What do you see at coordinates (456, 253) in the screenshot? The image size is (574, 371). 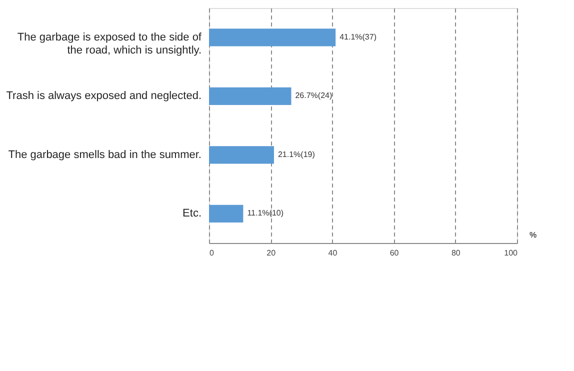 I see `x-tick-label: 80` at bounding box center [456, 253].